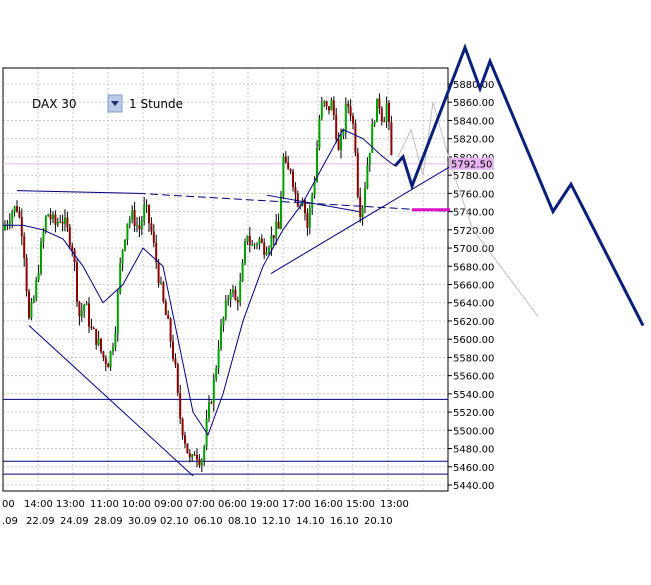  I want to click on trendline-lower-left, so click(111, 401).